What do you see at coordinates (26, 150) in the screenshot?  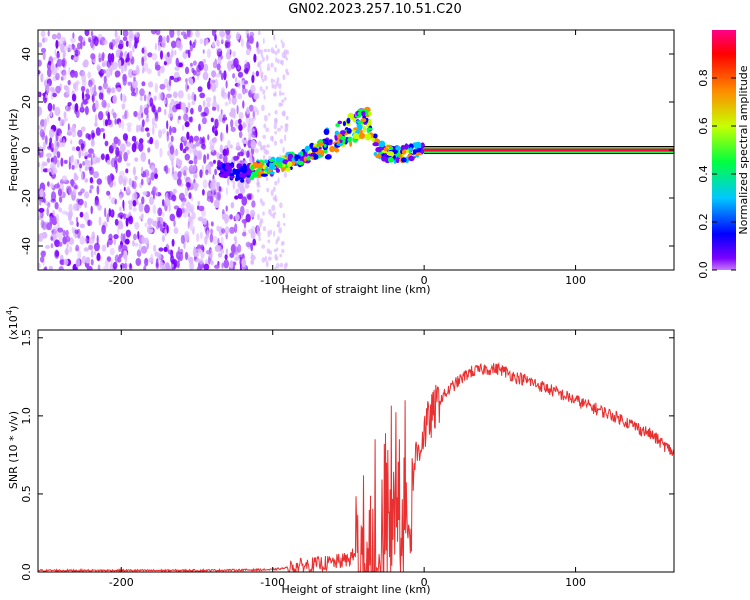 I see `y-tick-label: 0` at bounding box center [26, 150].